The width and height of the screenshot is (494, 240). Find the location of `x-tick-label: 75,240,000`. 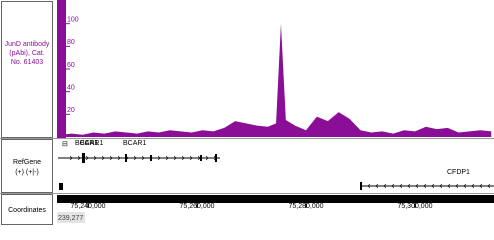

x-tick-label: 75,240,000 is located at coordinates (88, 206).